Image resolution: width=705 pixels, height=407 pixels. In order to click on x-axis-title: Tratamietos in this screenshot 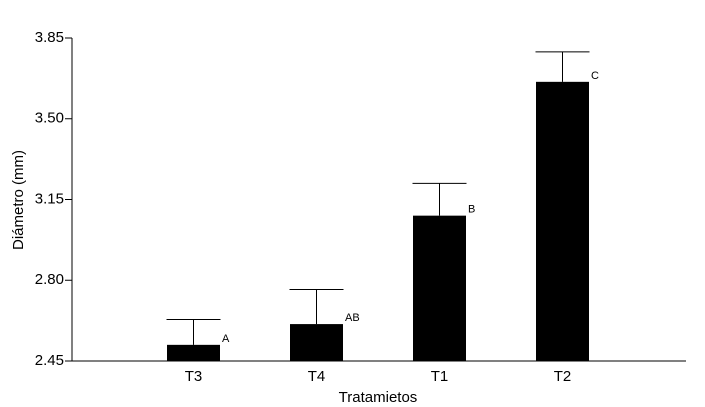, I will do `click(378, 397)`.